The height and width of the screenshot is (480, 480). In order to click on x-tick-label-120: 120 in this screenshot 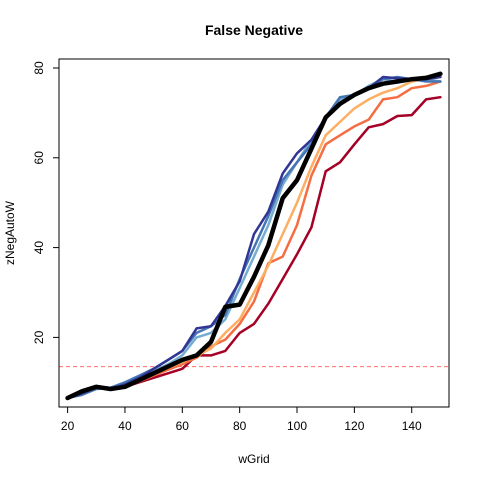, I will do `click(354, 426)`.